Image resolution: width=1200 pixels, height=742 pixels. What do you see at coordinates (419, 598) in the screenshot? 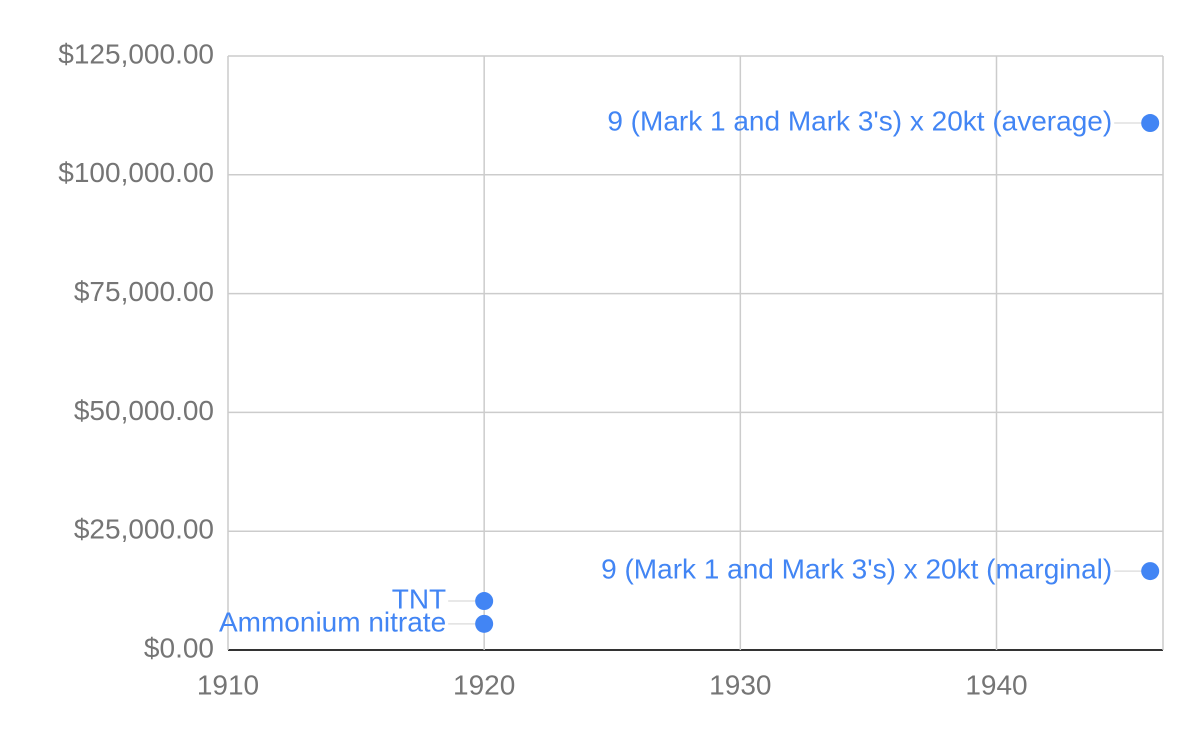
I see `point-label: TNT` at bounding box center [419, 598].